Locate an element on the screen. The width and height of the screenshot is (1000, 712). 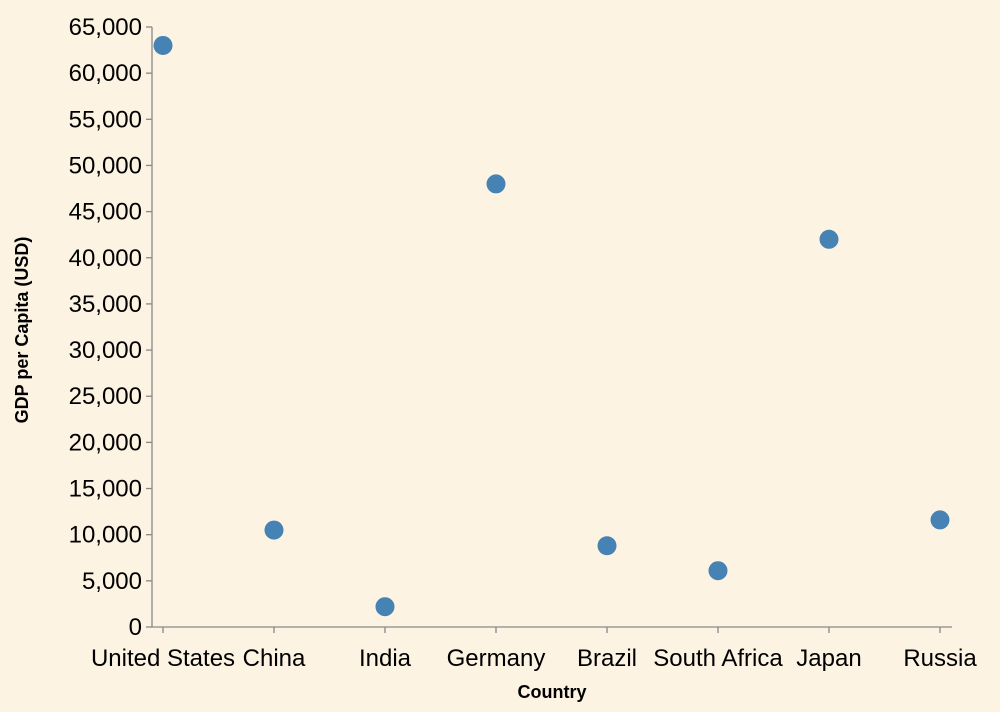
y-tick-label: 40,000 is located at coordinates (105, 258).